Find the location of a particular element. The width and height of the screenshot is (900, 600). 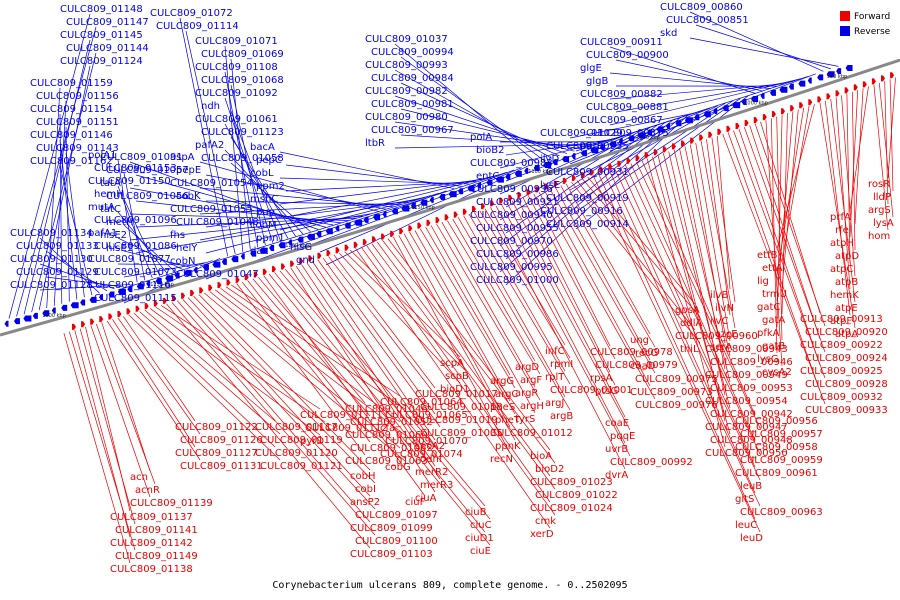

forward-gene-label: pheS is located at coordinates (502, 407).